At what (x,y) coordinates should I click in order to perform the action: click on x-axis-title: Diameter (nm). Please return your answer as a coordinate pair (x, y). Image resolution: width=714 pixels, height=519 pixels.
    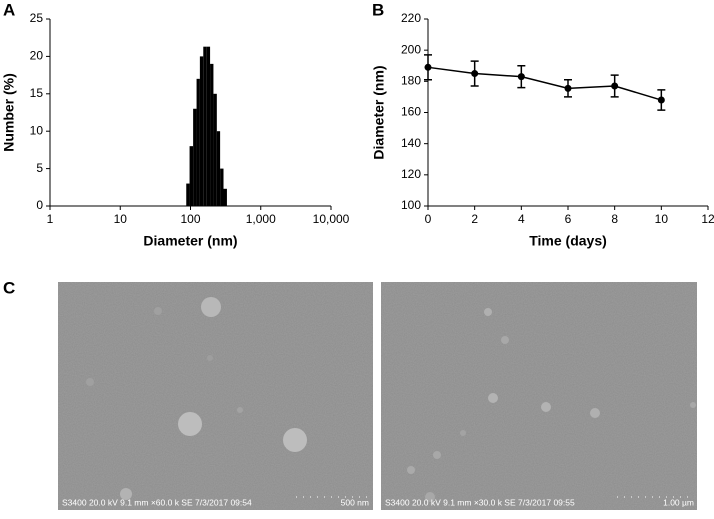
    Looking at the image, I should click on (190, 241).